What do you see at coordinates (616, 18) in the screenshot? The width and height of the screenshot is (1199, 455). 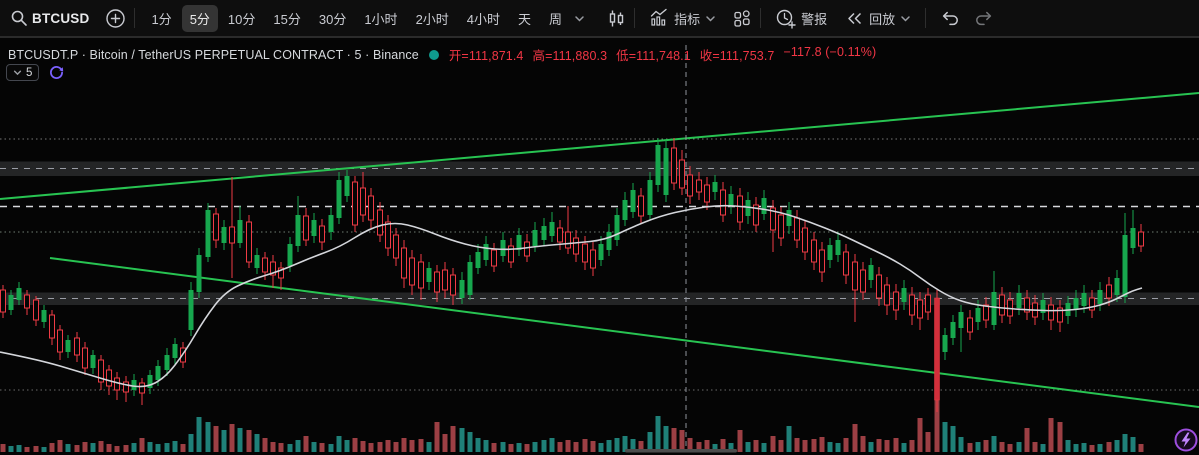 I see `chart-style-candles-icon` at bounding box center [616, 18].